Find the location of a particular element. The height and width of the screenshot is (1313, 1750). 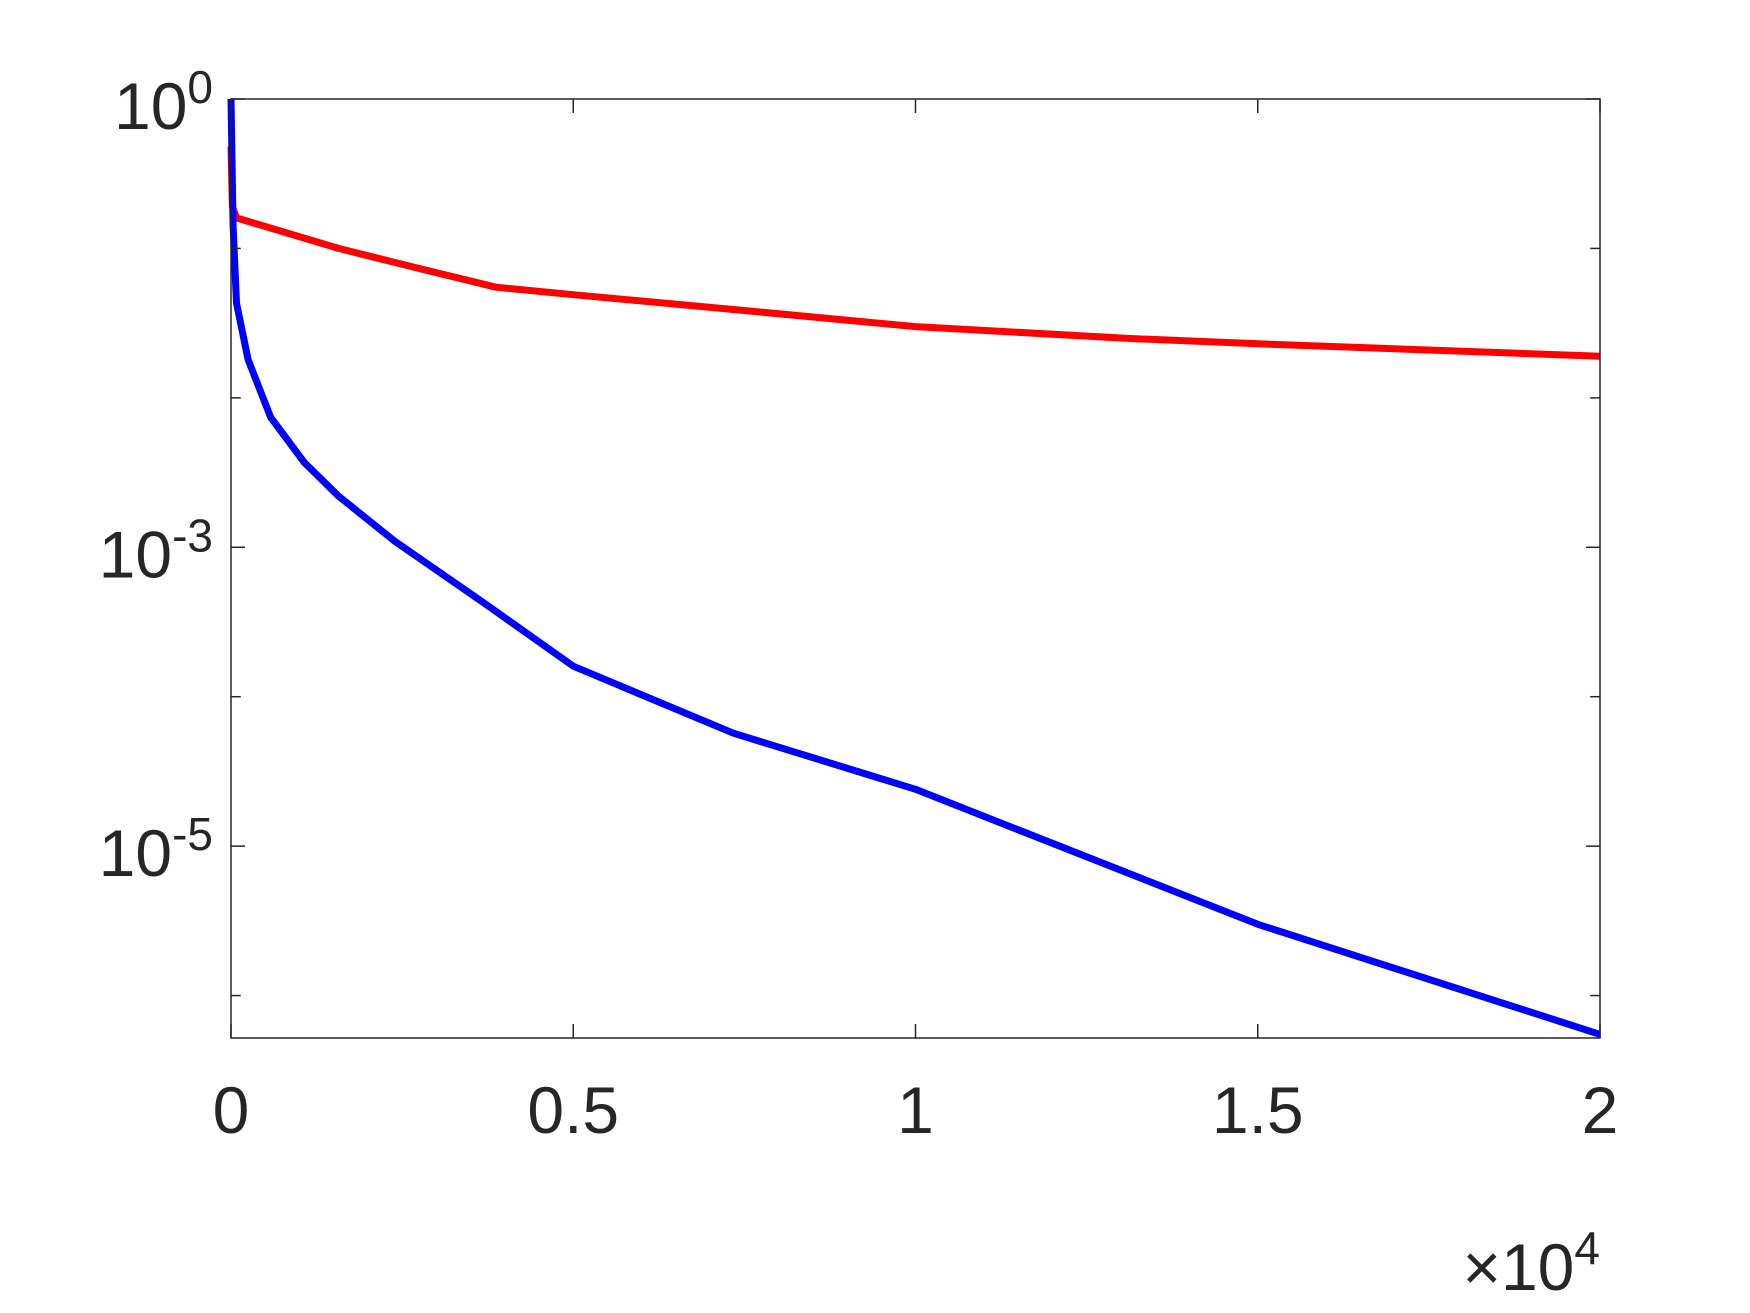

data-line is located at coordinates (914, 253).